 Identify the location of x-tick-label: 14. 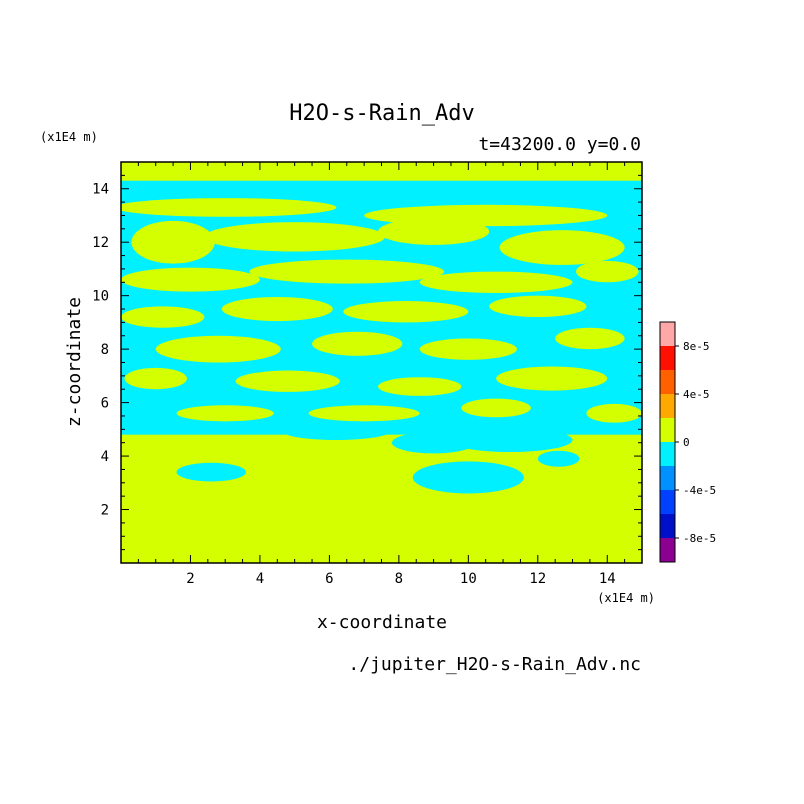
(607, 579).